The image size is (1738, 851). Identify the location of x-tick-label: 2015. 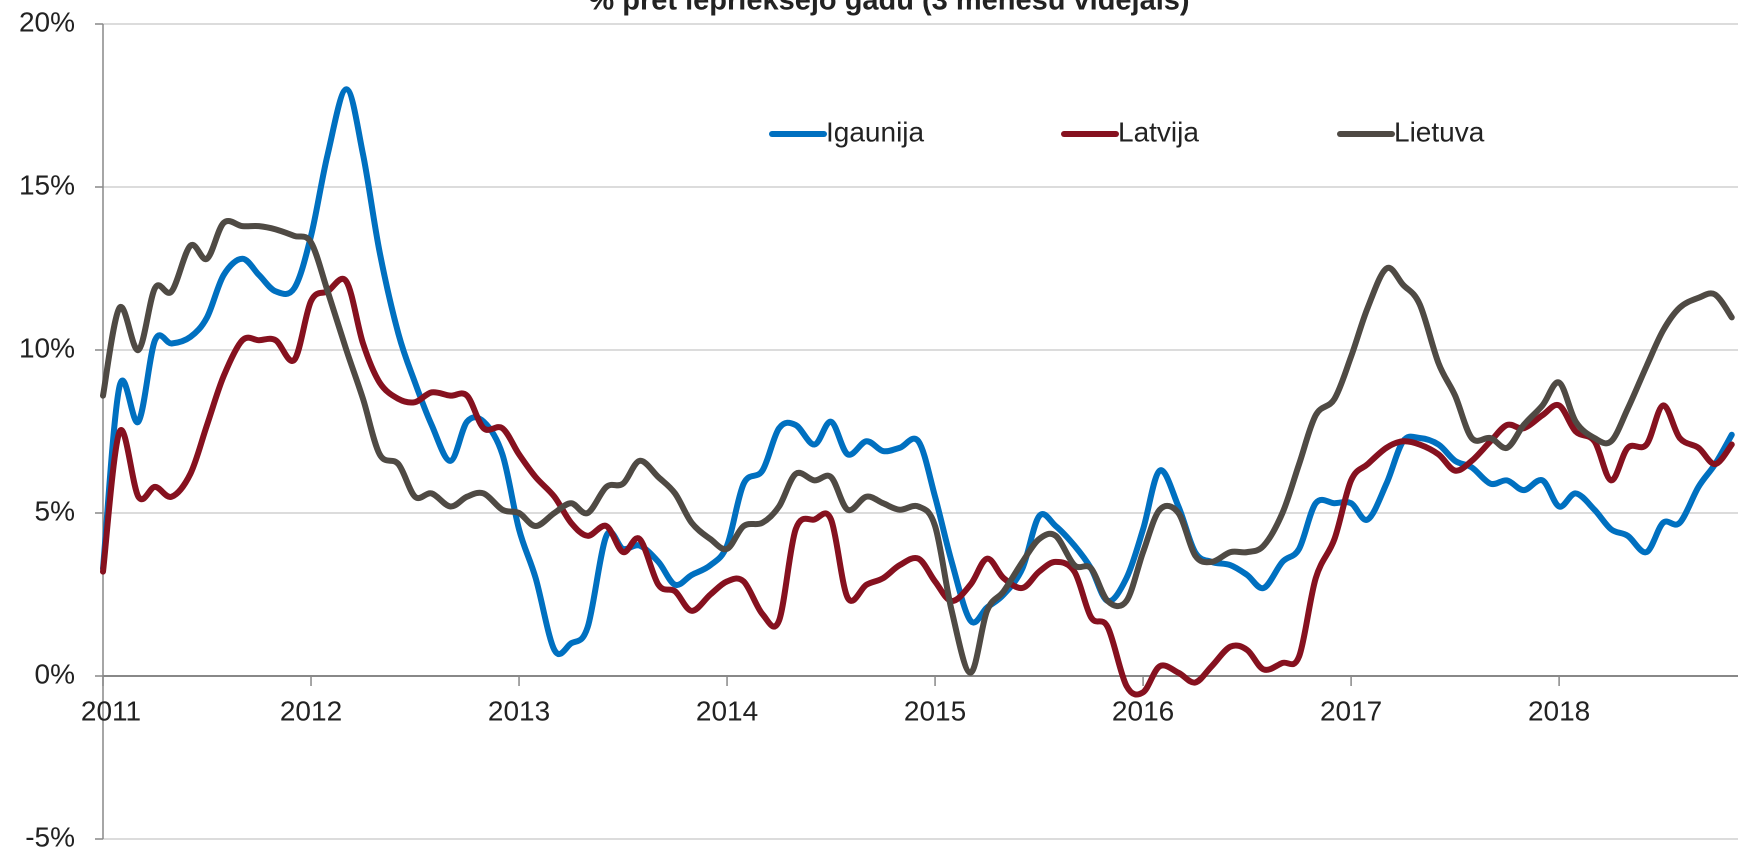
(935, 710).